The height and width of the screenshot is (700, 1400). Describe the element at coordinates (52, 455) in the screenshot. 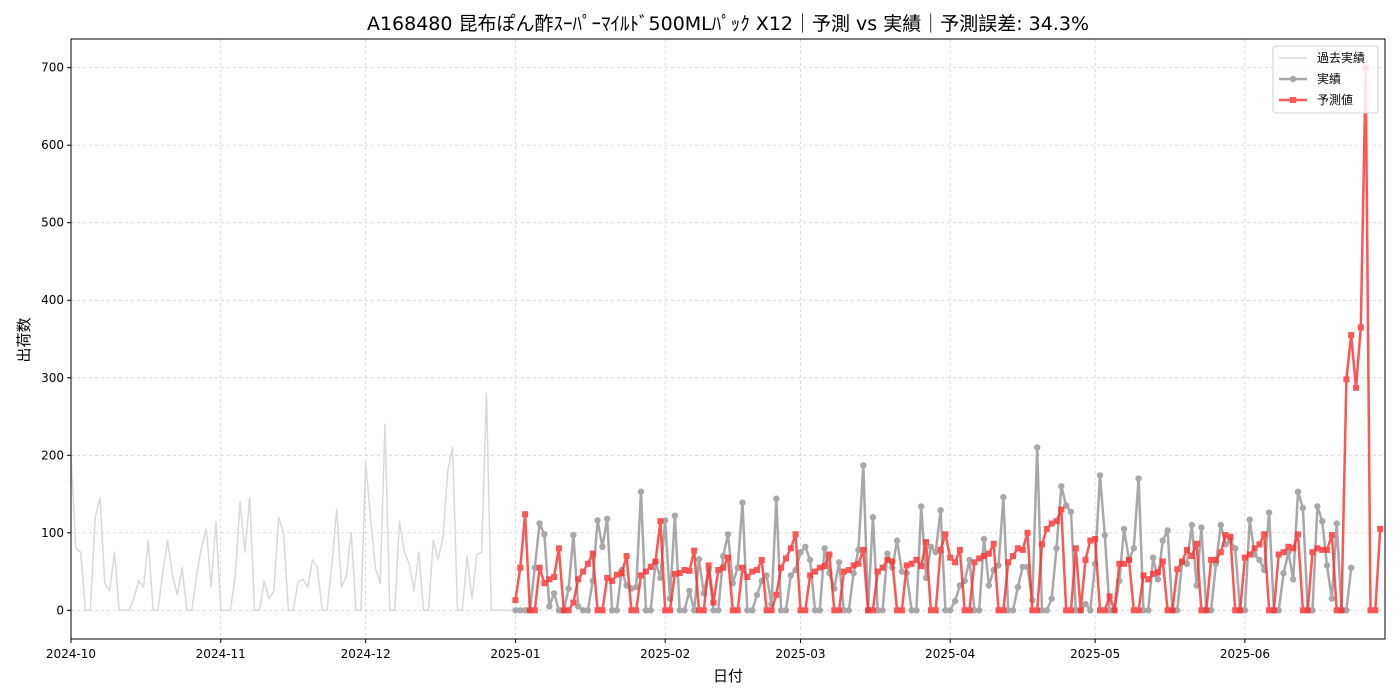

I see `y-tick-label: 200` at that location.